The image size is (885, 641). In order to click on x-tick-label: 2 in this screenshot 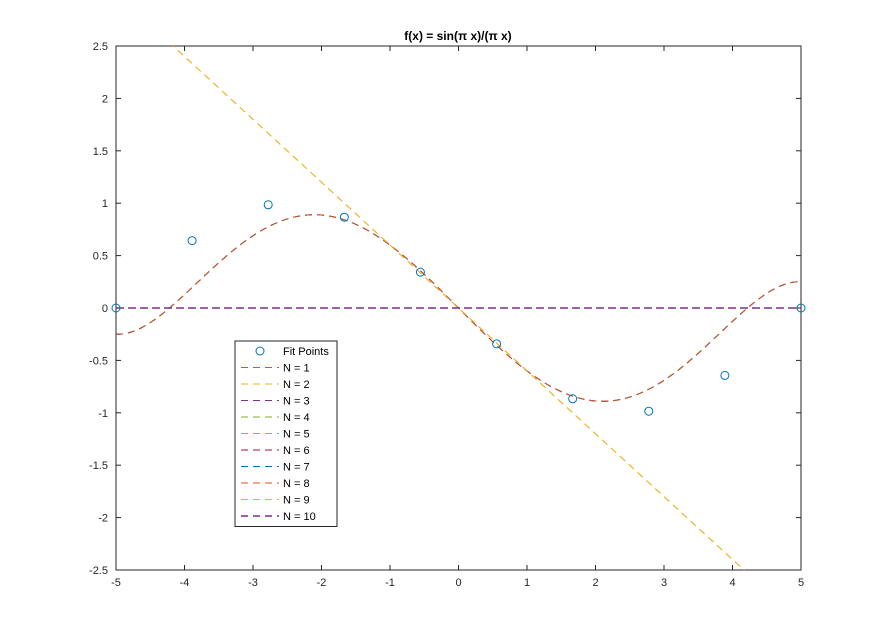, I will do `click(595, 583)`.